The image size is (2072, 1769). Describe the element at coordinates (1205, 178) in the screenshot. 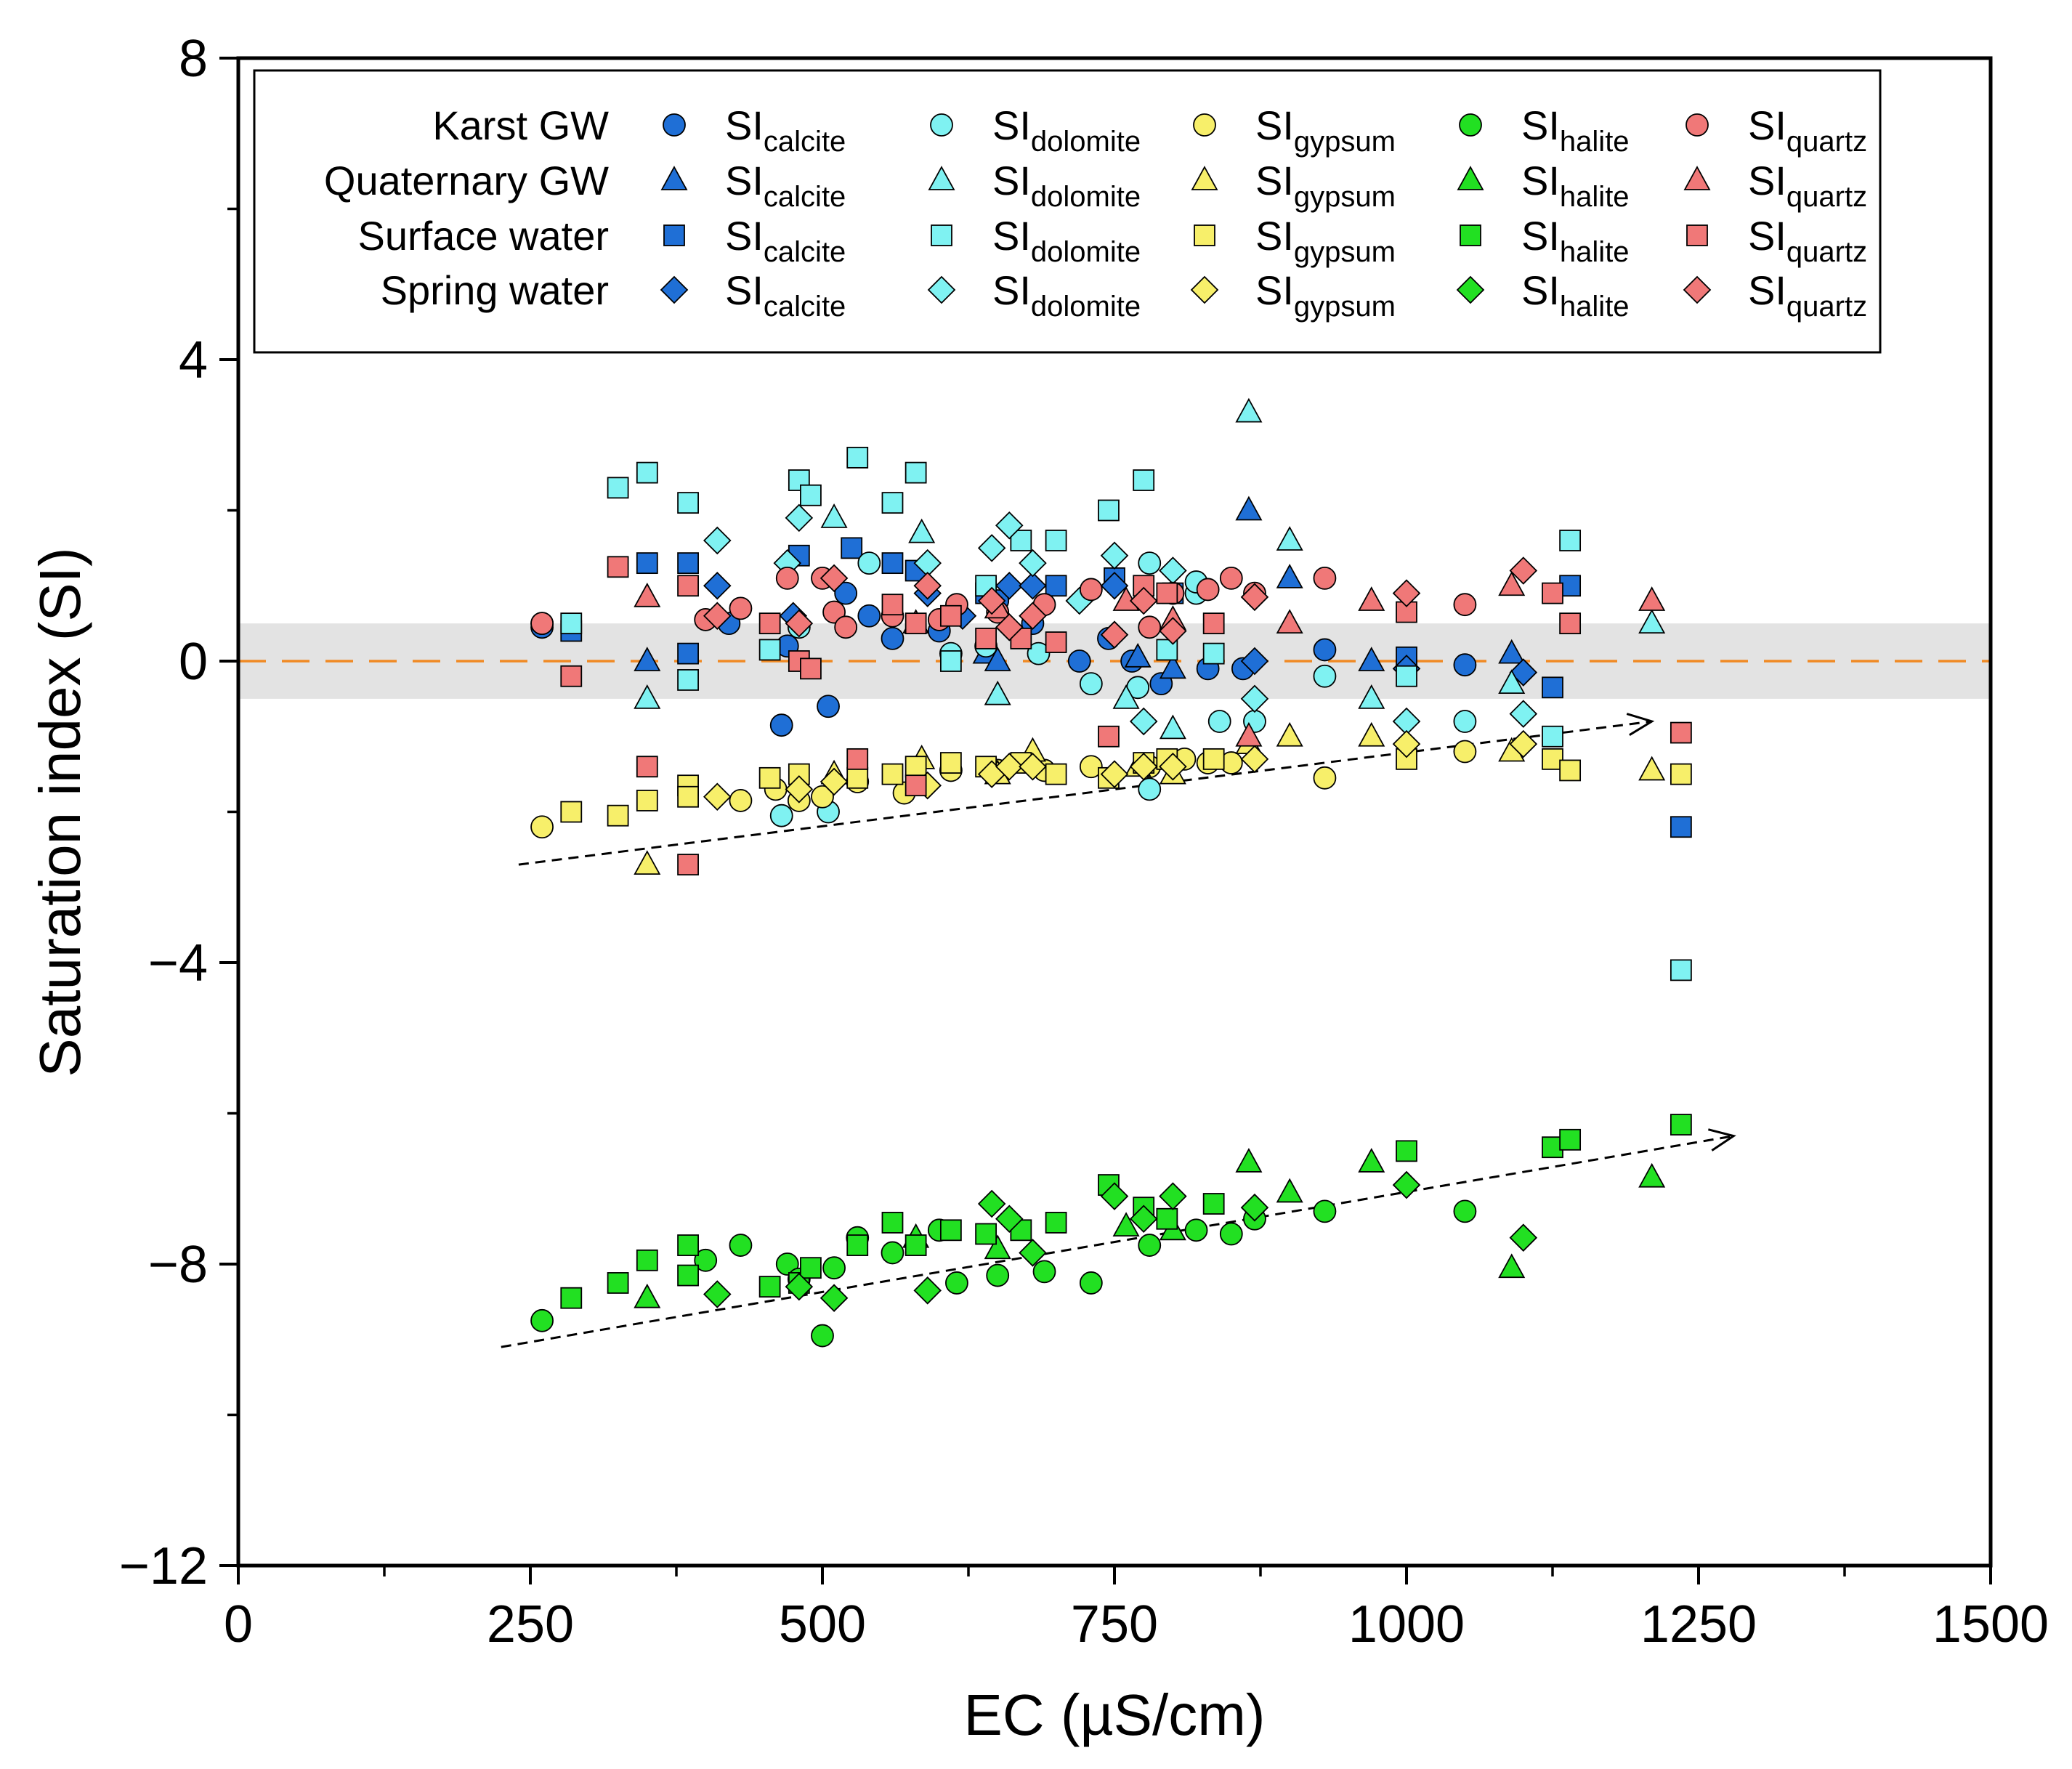

I see `legend-marker-gypsum` at that location.